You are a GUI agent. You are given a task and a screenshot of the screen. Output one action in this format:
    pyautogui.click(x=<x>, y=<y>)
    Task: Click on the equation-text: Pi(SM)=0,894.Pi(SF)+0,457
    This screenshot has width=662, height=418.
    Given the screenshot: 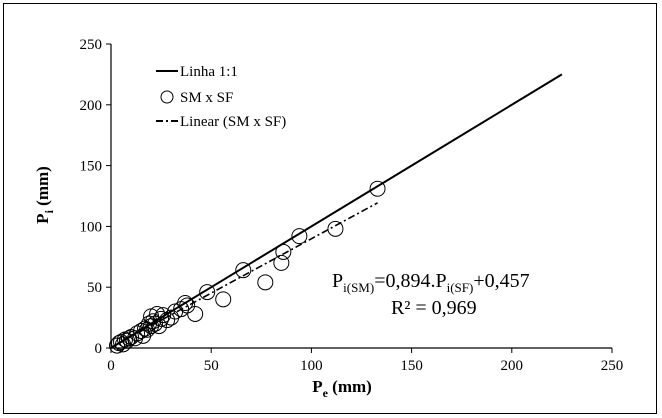 What is the action you would take?
    pyautogui.click(x=431, y=282)
    